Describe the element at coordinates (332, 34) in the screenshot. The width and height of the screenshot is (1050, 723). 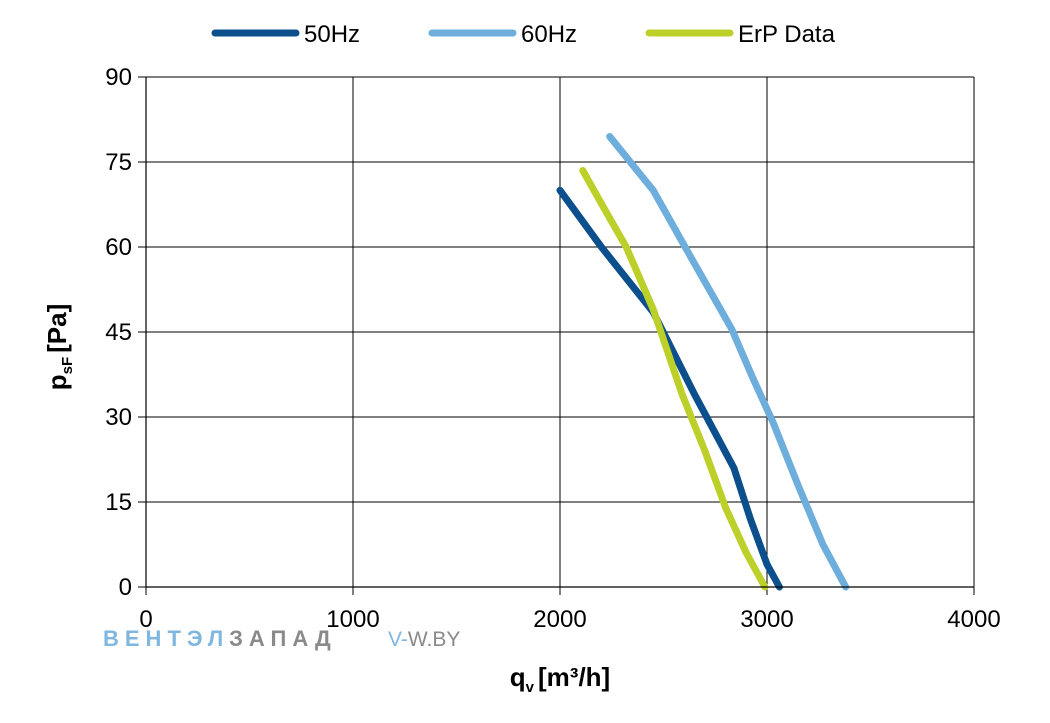
I see `legend-label: 50Hz` at that location.